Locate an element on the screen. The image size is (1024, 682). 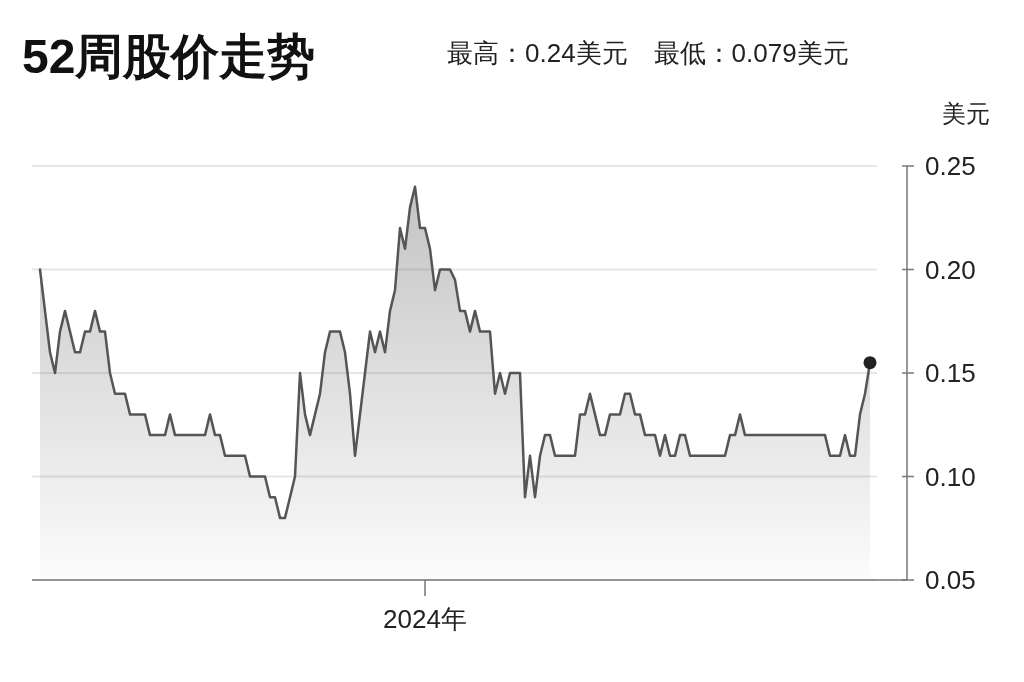
chart-title: 52周股价走势 is located at coordinates (169, 56).